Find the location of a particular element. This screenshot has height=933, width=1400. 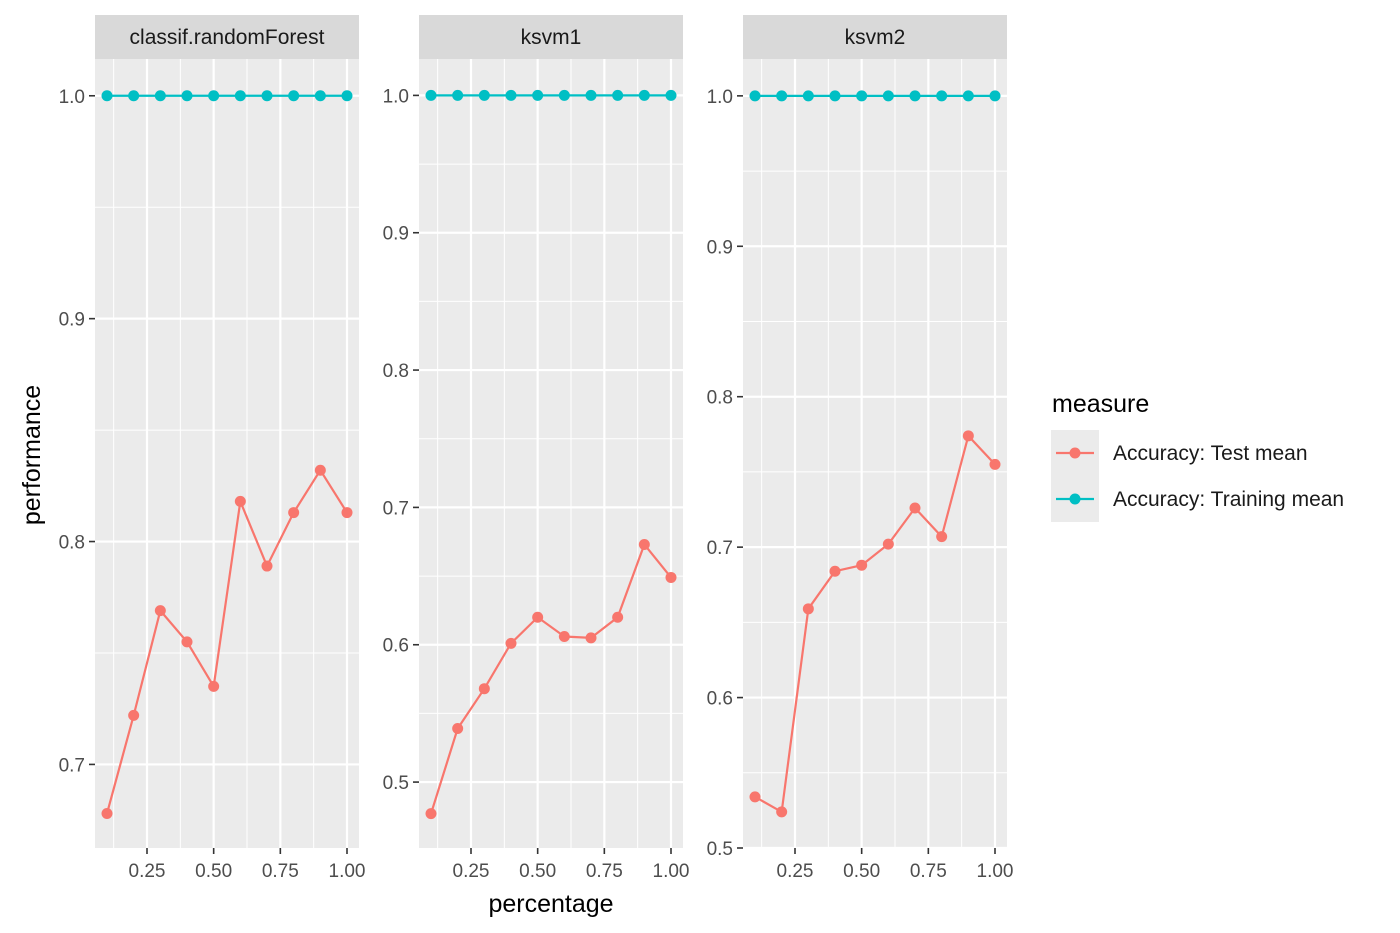

facet-strip-label: ksvm2 is located at coordinates (875, 37).